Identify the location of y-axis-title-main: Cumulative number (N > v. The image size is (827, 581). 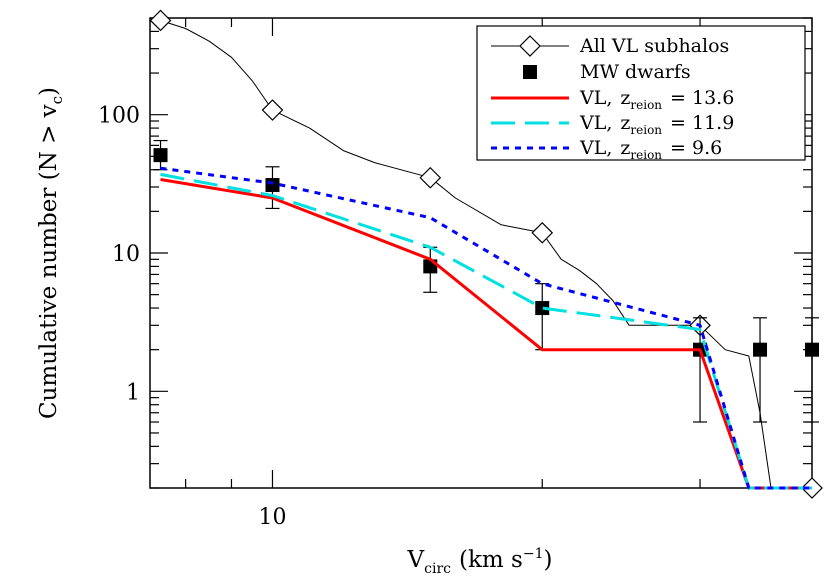
(49, 261).